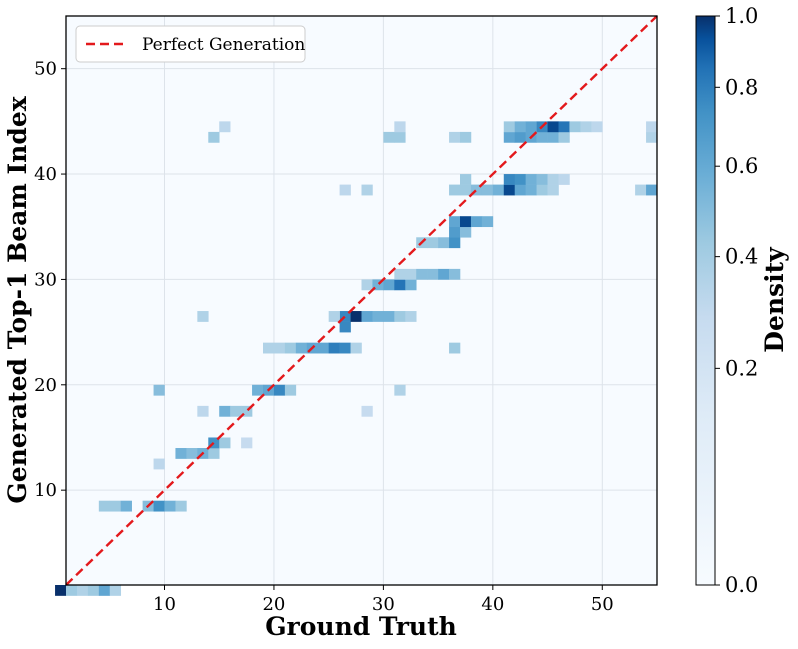 The height and width of the screenshot is (649, 798). I want to click on legend-box, so click(190, 44).